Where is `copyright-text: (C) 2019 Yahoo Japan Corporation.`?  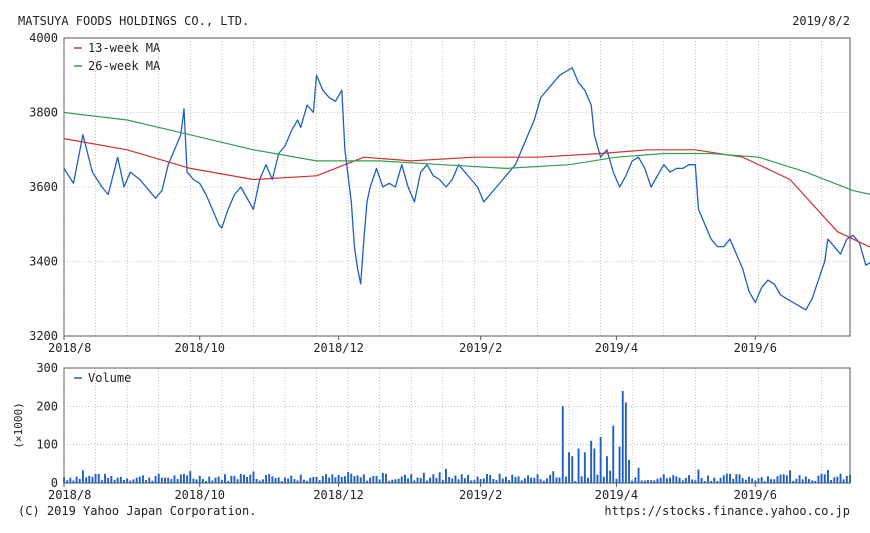 copyright-text: (C) 2019 Yahoo Japan Corporation. is located at coordinates (137, 511).